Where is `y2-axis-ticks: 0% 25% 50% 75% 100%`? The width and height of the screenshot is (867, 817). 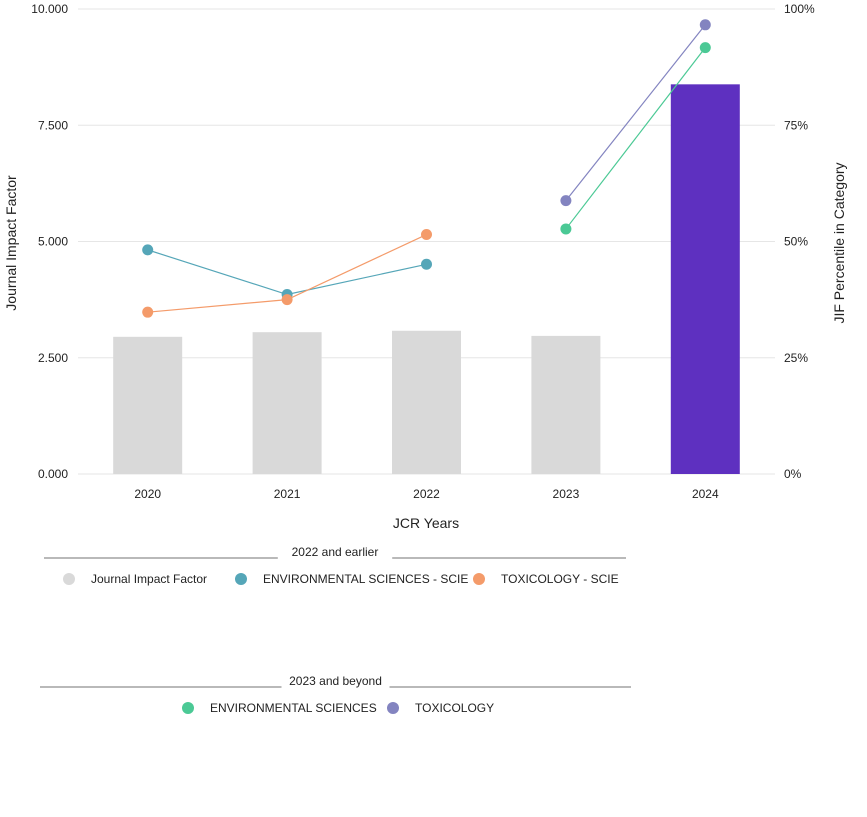 y2-axis-ticks: 0% 25% 50% 75% 100% is located at coordinates (799, 241).